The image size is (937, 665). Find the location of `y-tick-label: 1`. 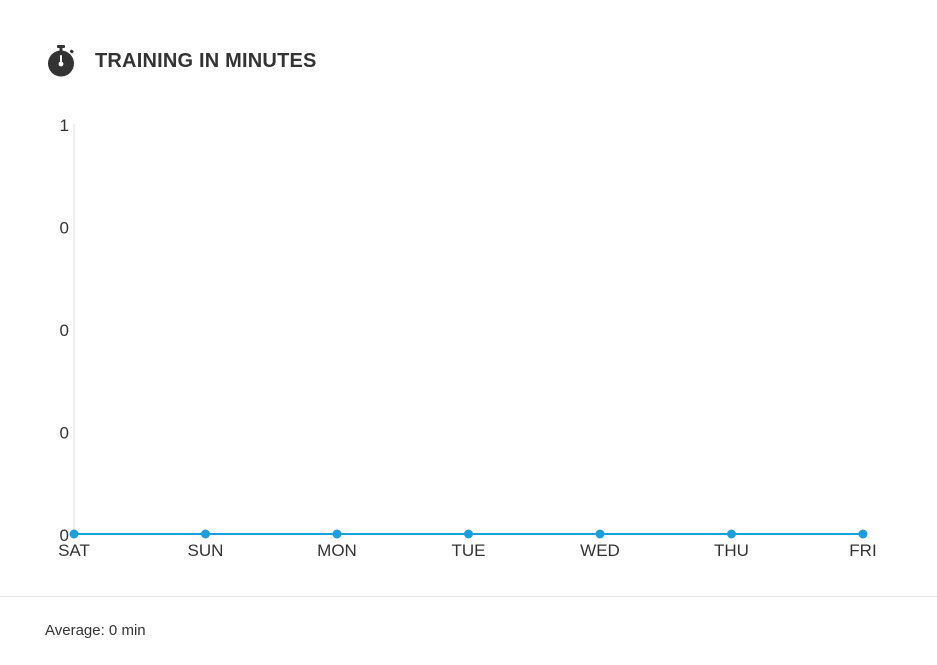

y-tick-label: 1 is located at coordinates (64, 125).